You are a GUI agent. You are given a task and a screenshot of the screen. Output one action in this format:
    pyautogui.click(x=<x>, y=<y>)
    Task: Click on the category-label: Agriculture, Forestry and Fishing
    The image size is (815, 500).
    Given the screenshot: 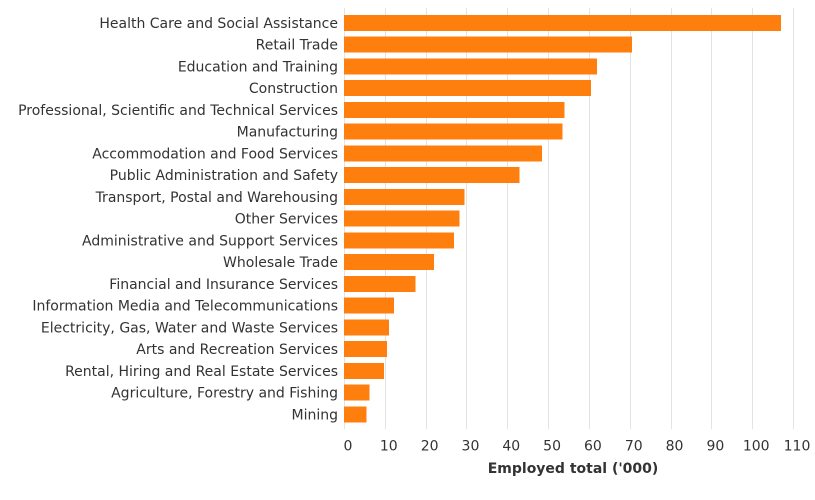 What is the action you would take?
    pyautogui.click(x=224, y=394)
    